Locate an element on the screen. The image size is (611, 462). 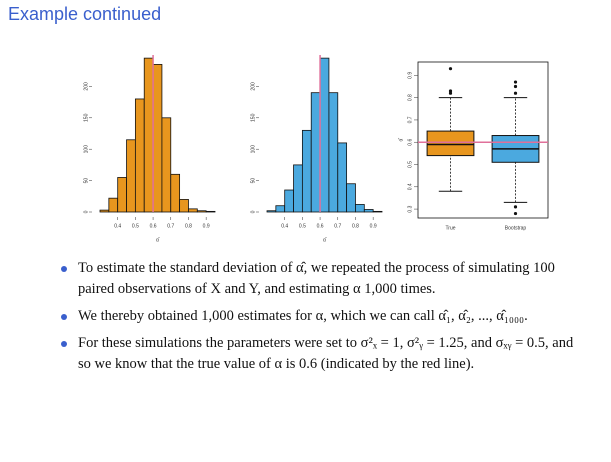
x-tick-label: True is located at coordinates (450, 228).